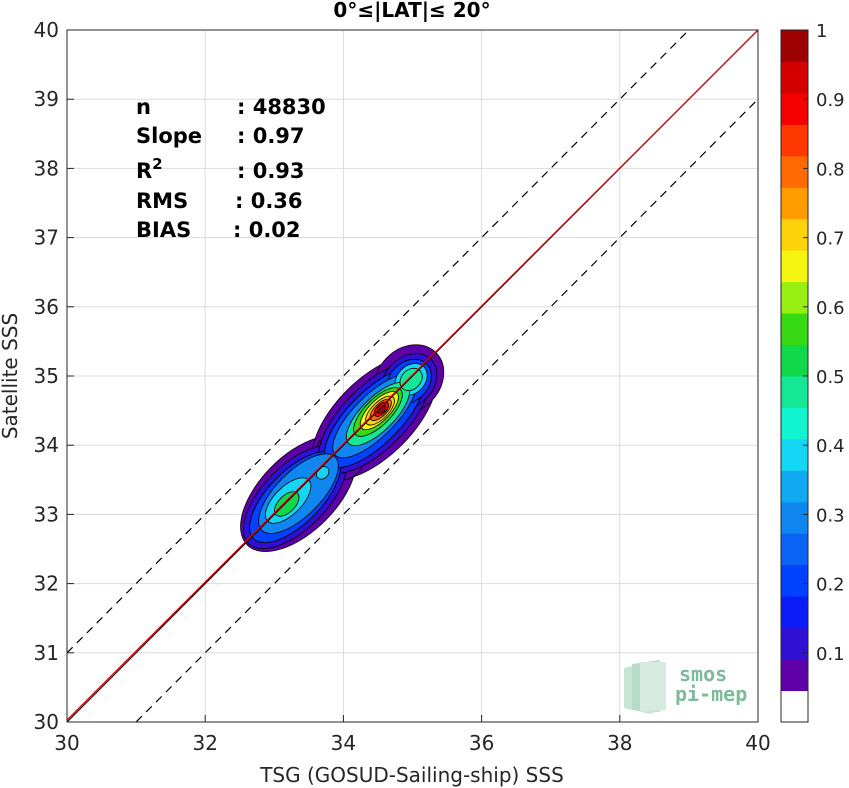  What do you see at coordinates (481, 743) in the screenshot?
I see `x-tick-label: 36` at bounding box center [481, 743].